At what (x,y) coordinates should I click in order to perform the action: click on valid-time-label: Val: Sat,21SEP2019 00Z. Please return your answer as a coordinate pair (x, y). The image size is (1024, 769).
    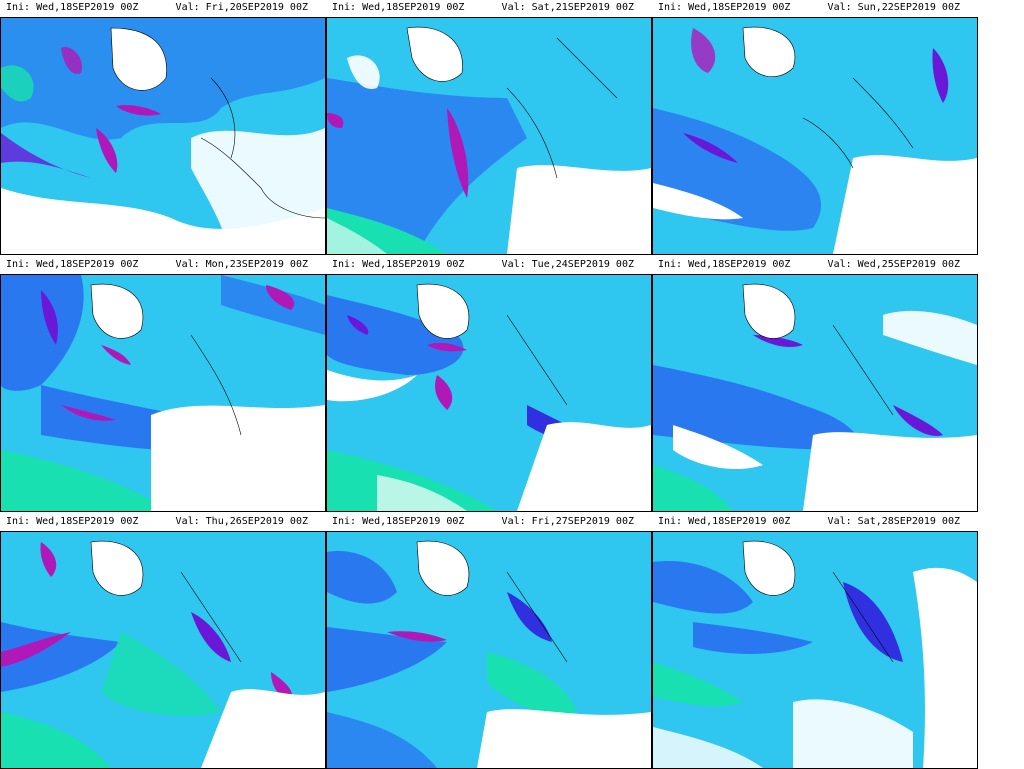
    Looking at the image, I should click on (567, 7).